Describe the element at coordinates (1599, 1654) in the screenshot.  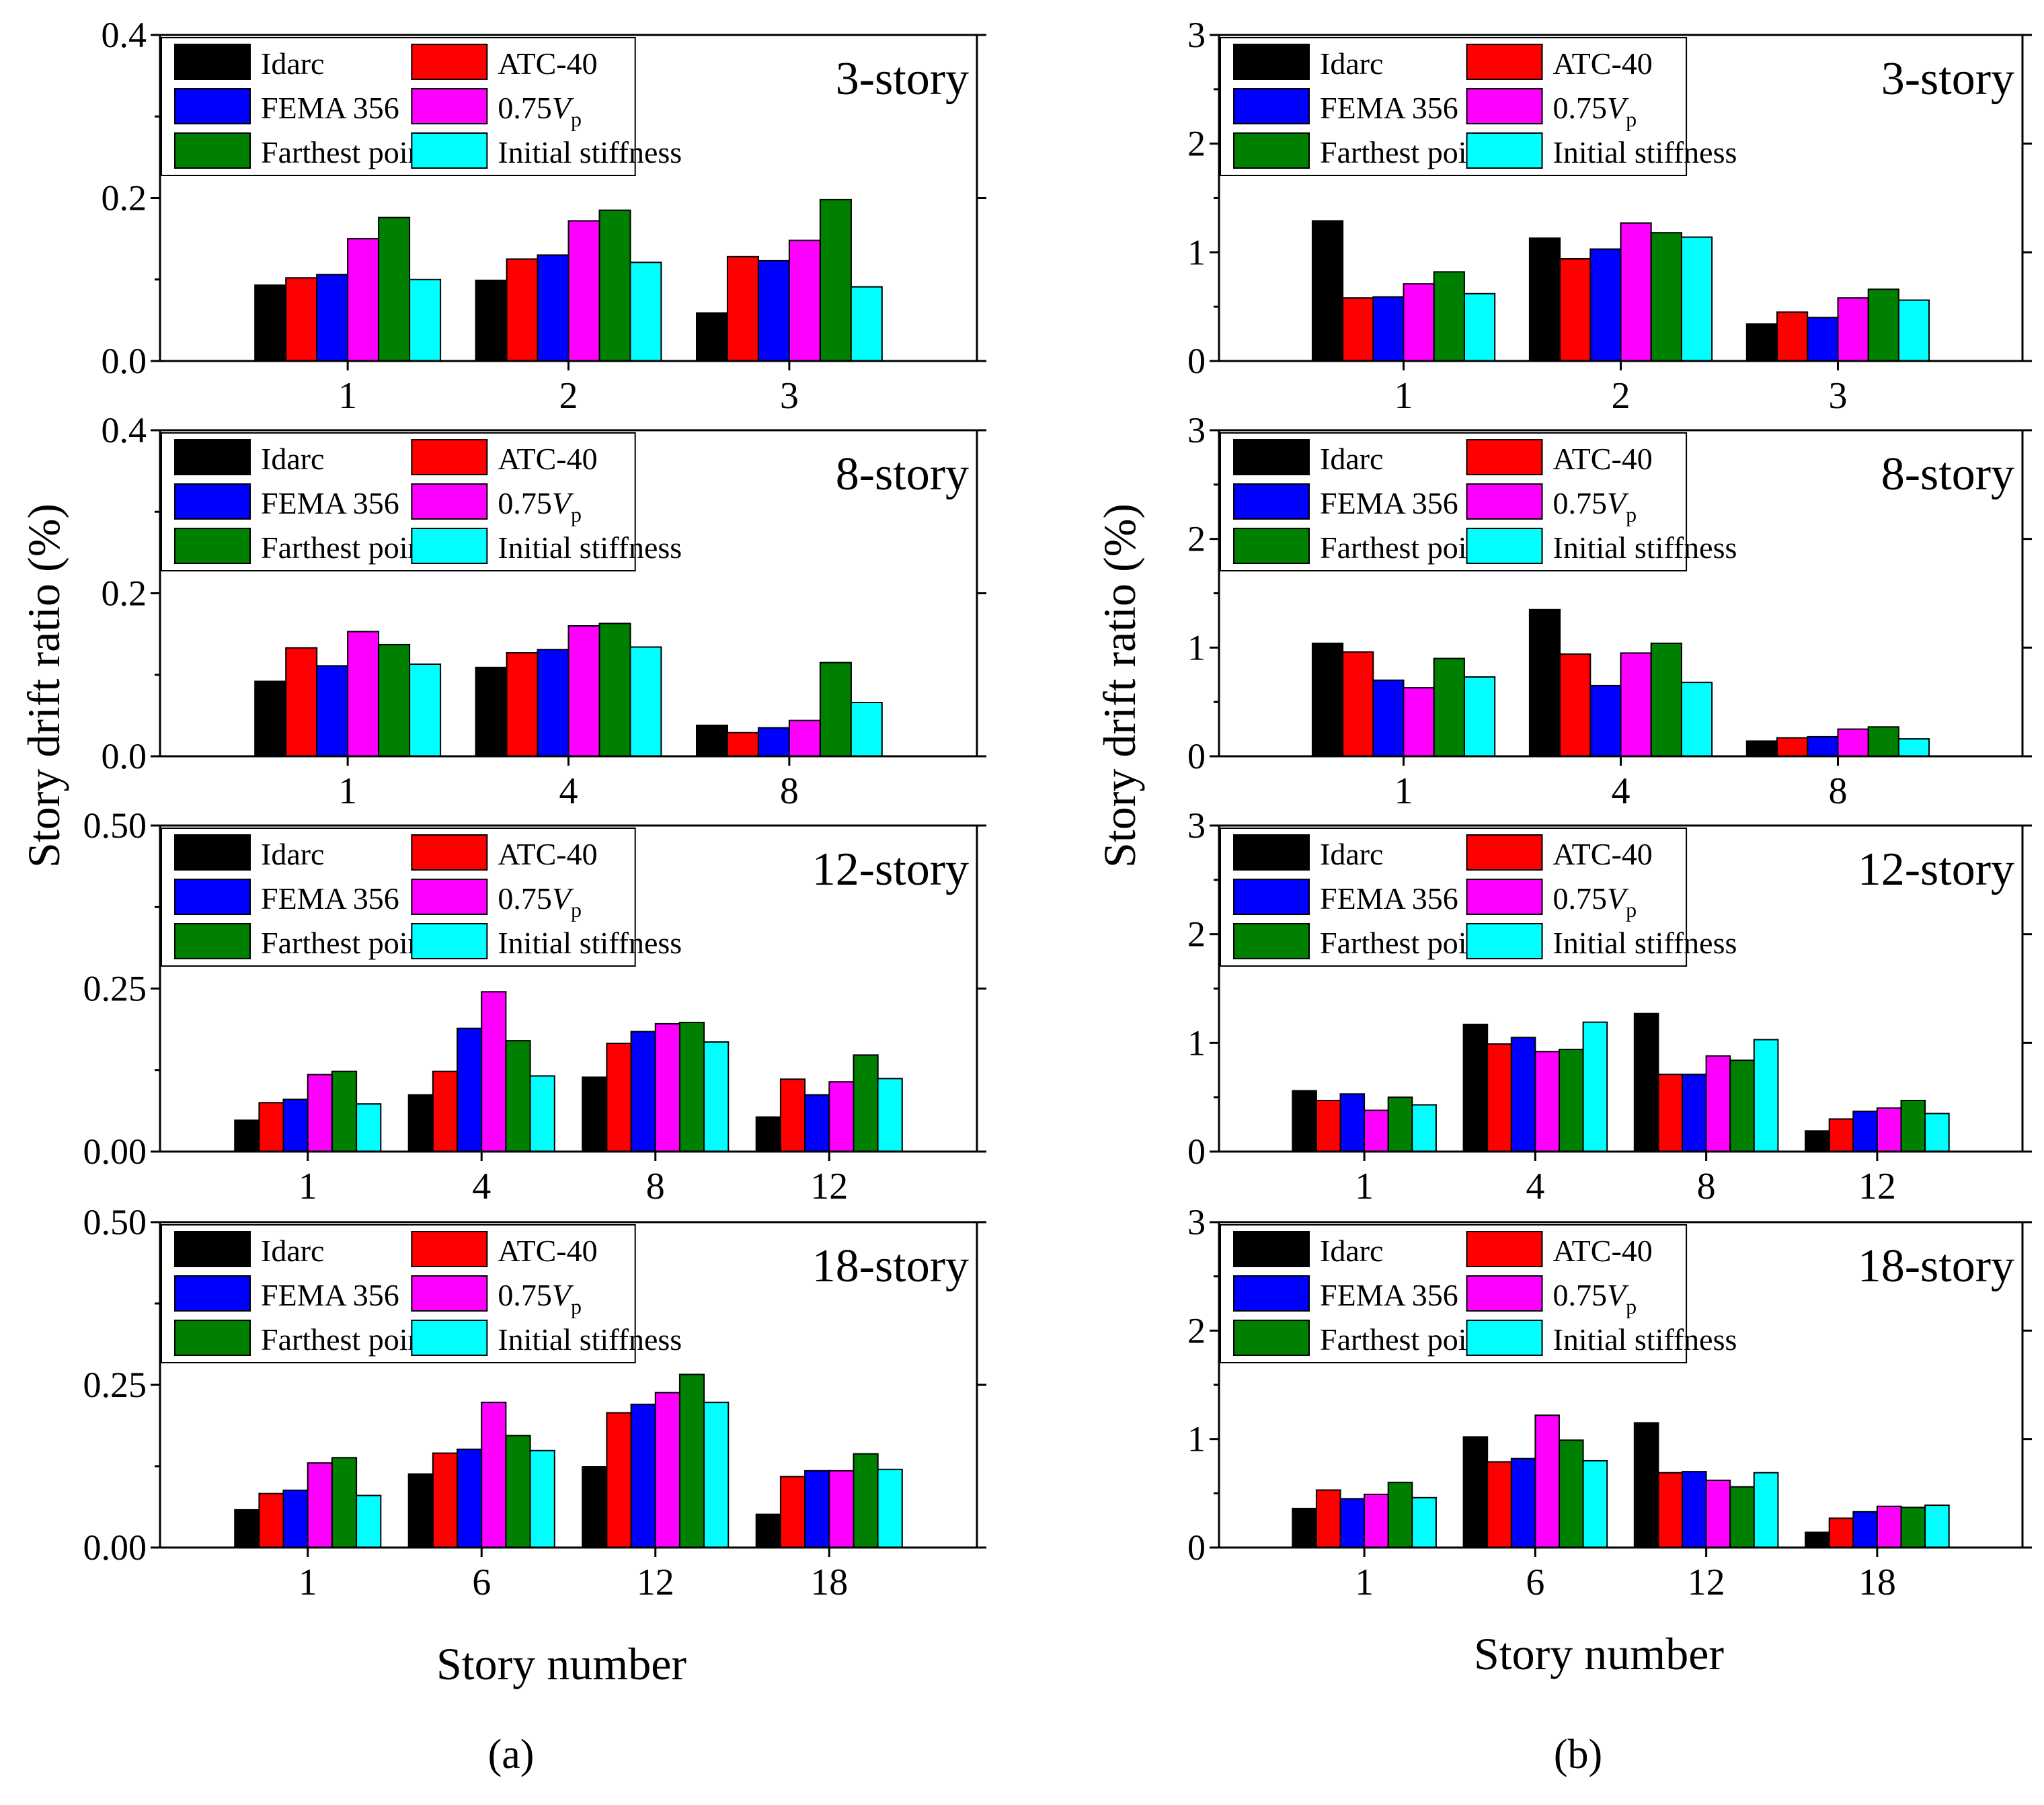
I see `x-axis-label-b: Story number` at that location.